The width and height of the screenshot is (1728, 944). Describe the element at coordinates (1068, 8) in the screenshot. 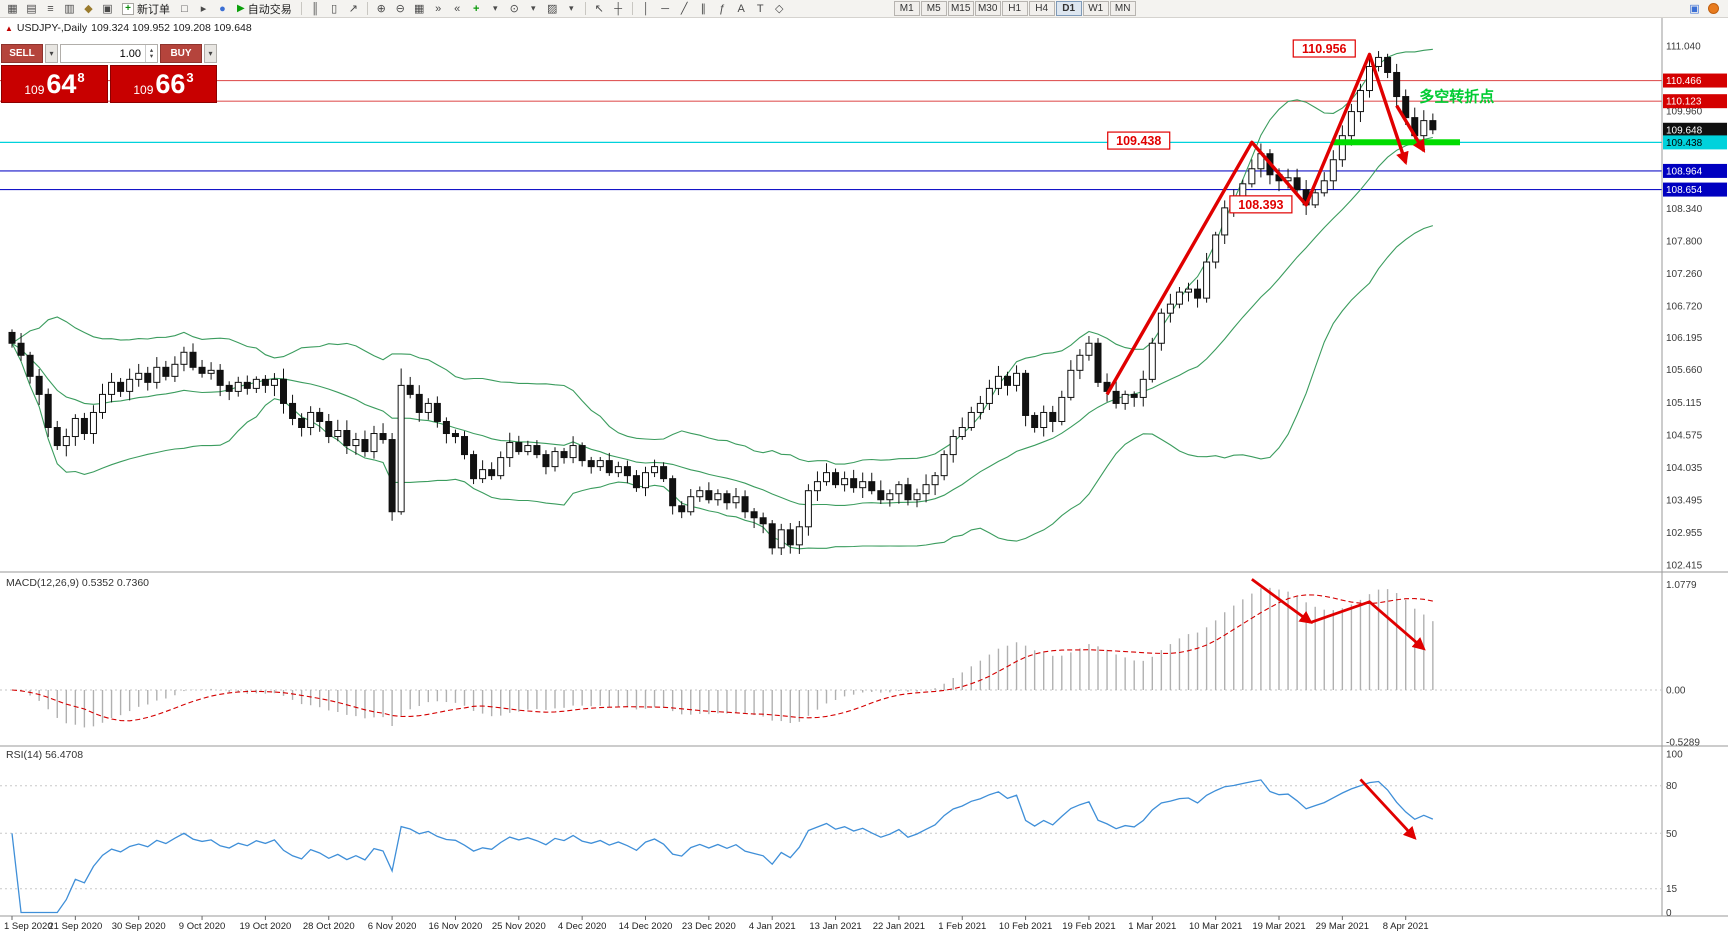

I see `timeframe-button-d1: D1` at that location.